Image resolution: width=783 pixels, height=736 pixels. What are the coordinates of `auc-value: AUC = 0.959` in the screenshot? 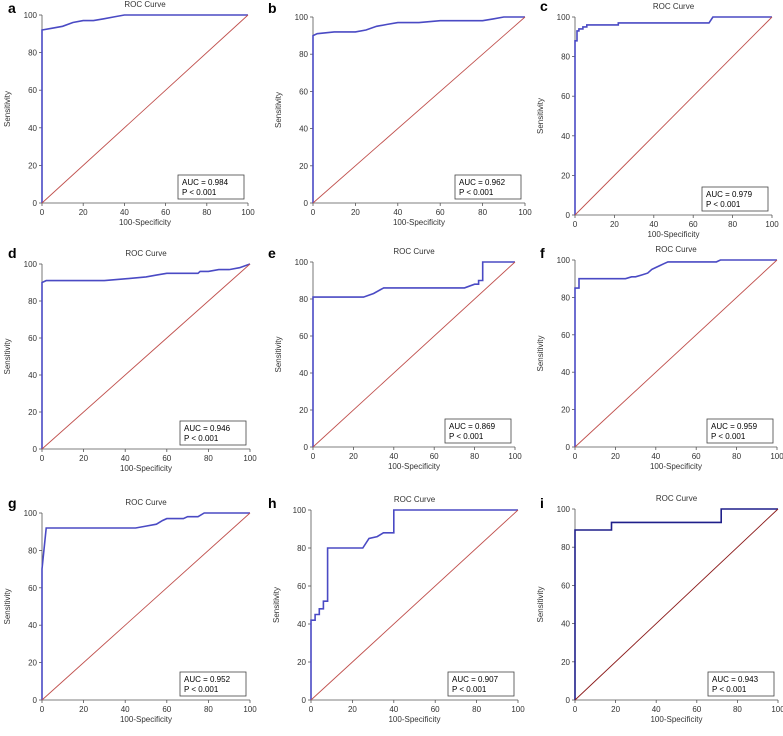 It's located at (734, 426).